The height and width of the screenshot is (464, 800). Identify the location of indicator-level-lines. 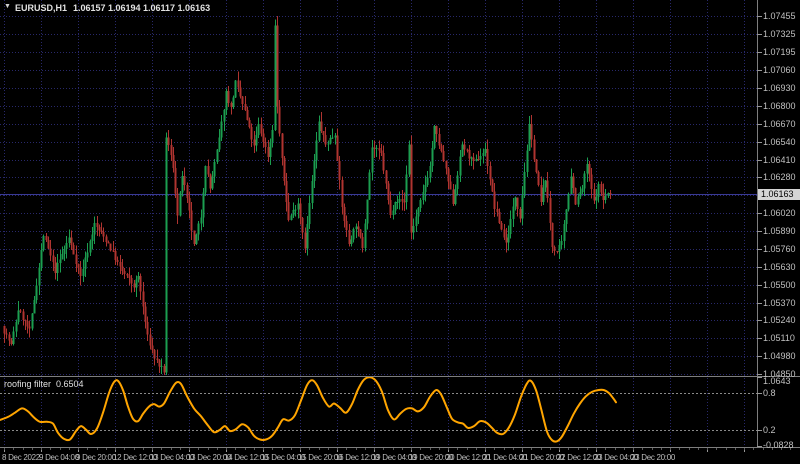
(378, 412).